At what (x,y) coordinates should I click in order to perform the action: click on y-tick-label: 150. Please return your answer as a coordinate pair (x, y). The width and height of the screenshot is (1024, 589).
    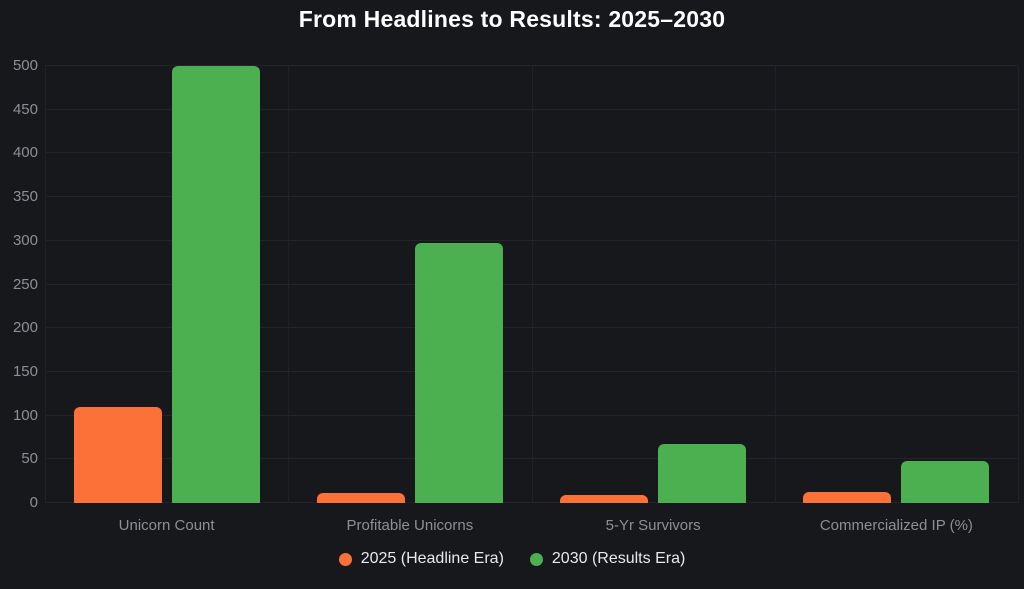
    Looking at the image, I should click on (25, 371).